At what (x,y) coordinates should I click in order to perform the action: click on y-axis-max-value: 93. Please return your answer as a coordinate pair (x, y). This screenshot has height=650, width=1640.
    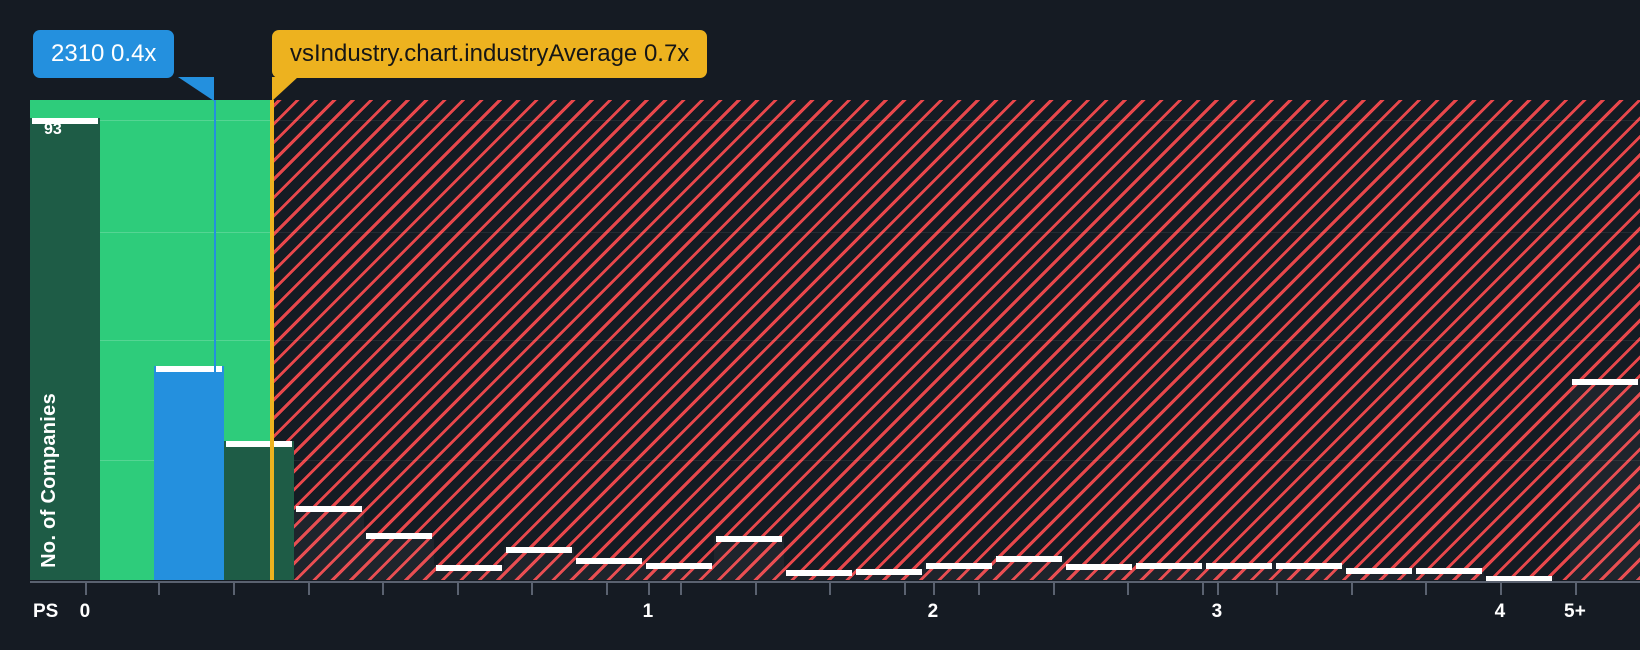
    Looking at the image, I should click on (53, 129).